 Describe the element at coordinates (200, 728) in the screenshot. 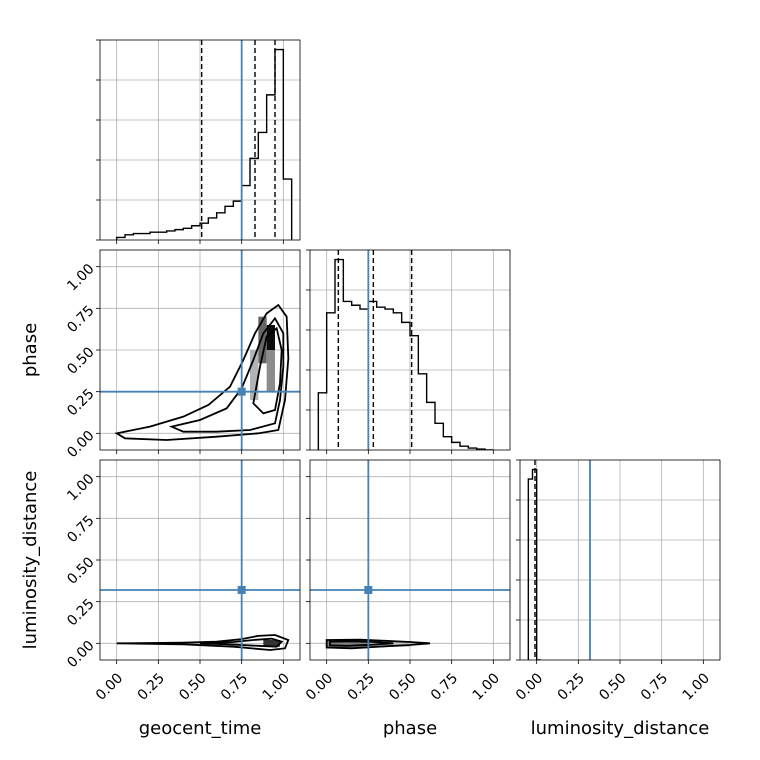

I see `axis-label-x: geocent_time` at that location.